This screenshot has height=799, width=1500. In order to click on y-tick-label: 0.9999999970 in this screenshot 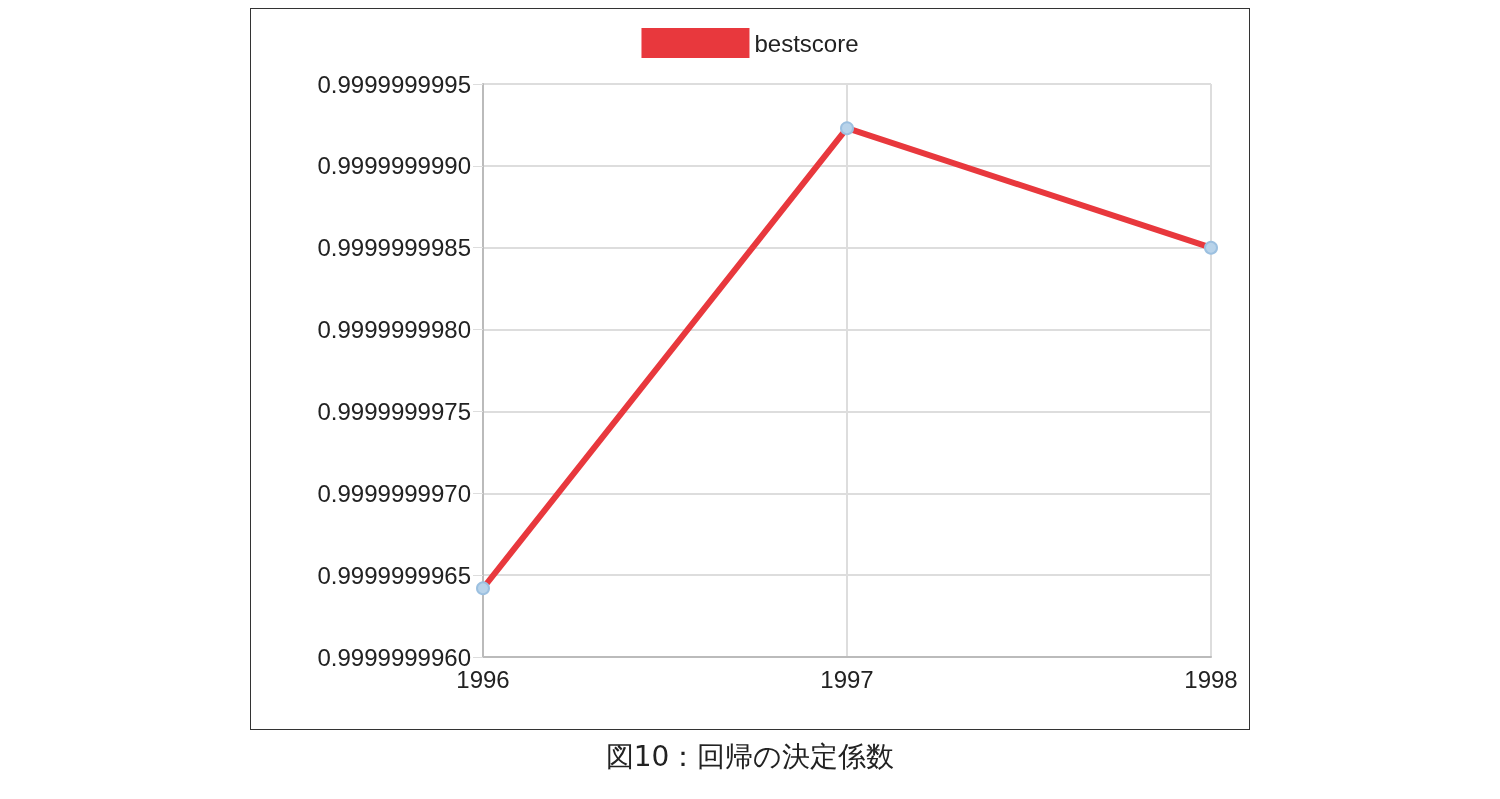, I will do `click(394, 493)`.